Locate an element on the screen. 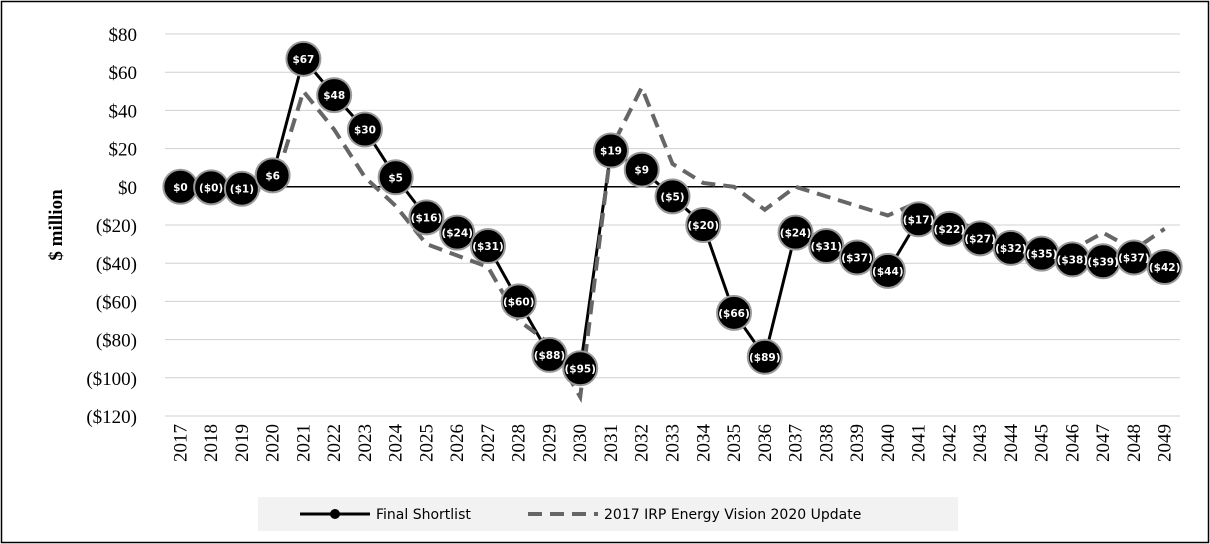 This screenshot has width=1210, height=544. x-tick-label: 2038 is located at coordinates (826, 443).